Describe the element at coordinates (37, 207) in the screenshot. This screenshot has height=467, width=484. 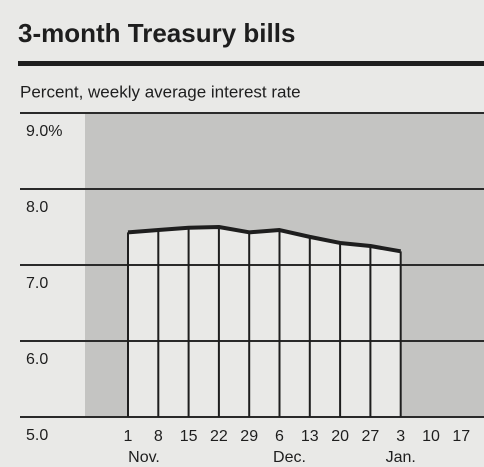
I see `y-tick-label: 8.0` at that location.